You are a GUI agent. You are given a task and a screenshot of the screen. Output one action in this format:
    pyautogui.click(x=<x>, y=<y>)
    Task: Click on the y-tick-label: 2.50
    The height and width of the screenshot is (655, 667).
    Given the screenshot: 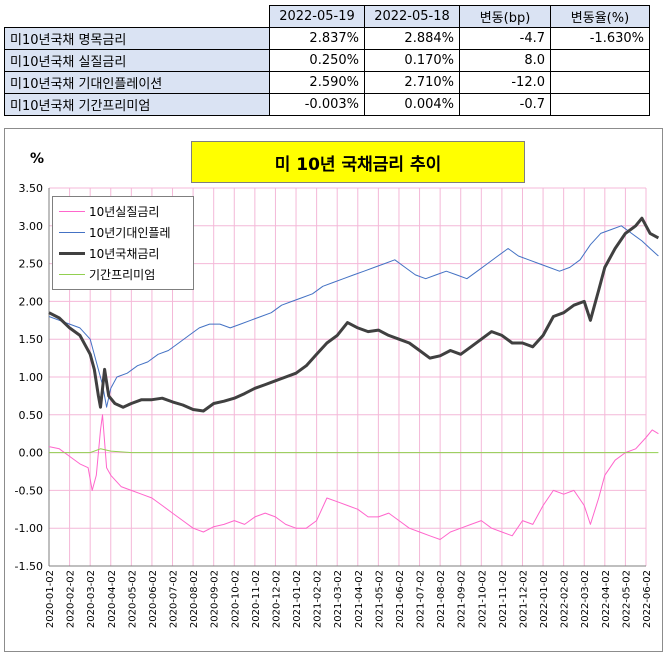 What is the action you would take?
    pyautogui.click(x=31, y=264)
    